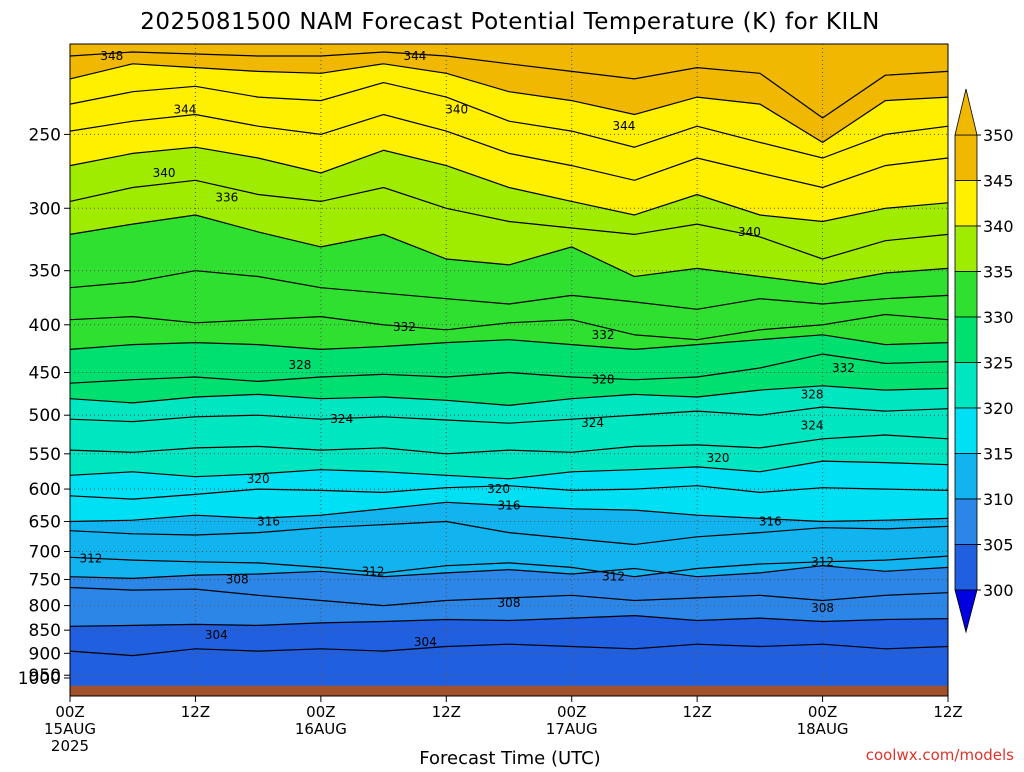  I want to click on colorbar-label: 335, so click(998, 272).